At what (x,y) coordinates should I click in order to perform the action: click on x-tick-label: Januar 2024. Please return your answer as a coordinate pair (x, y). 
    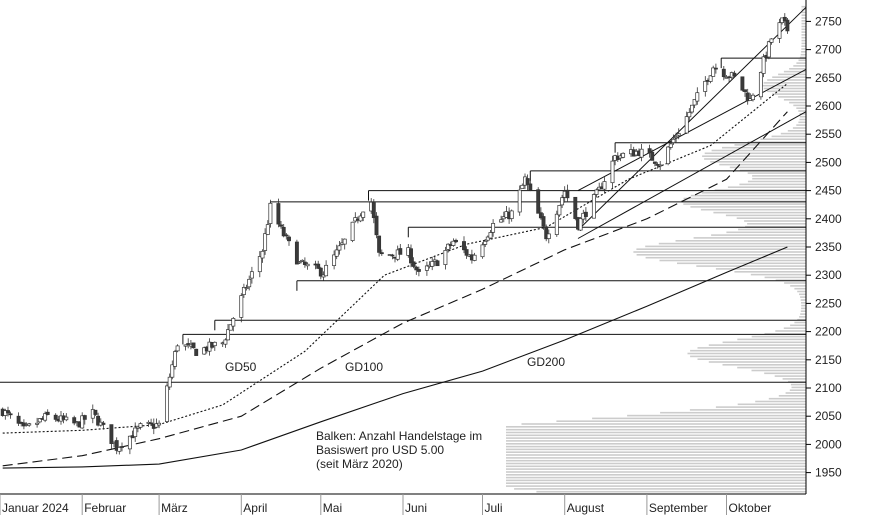
    Looking at the image, I should click on (35, 508).